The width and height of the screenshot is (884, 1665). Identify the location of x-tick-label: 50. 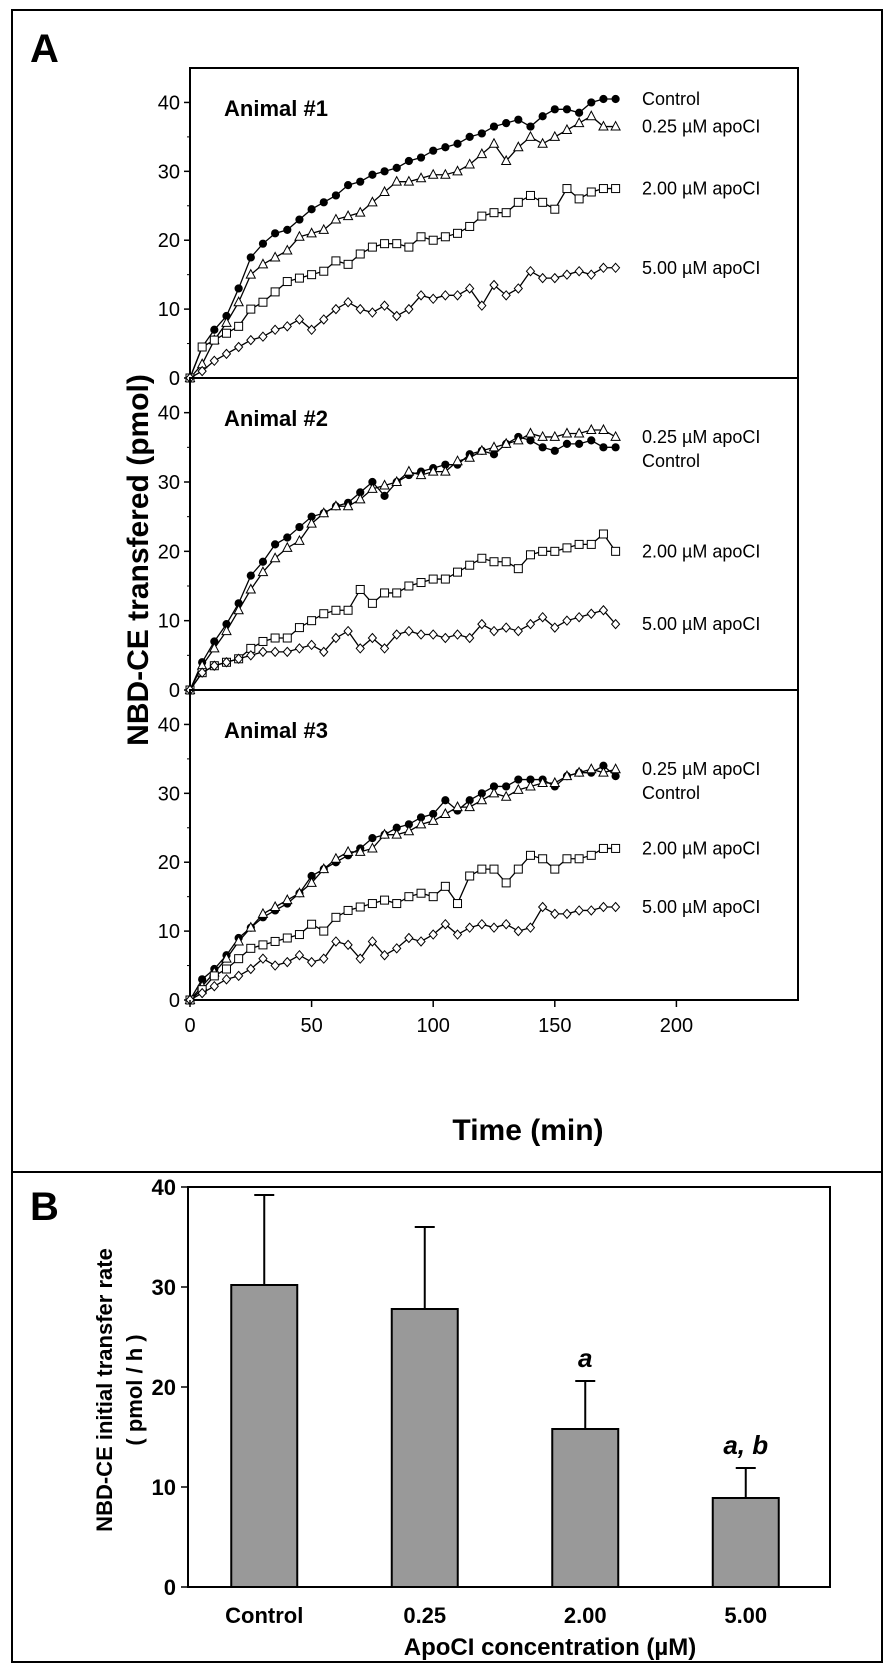
(311, 1026).